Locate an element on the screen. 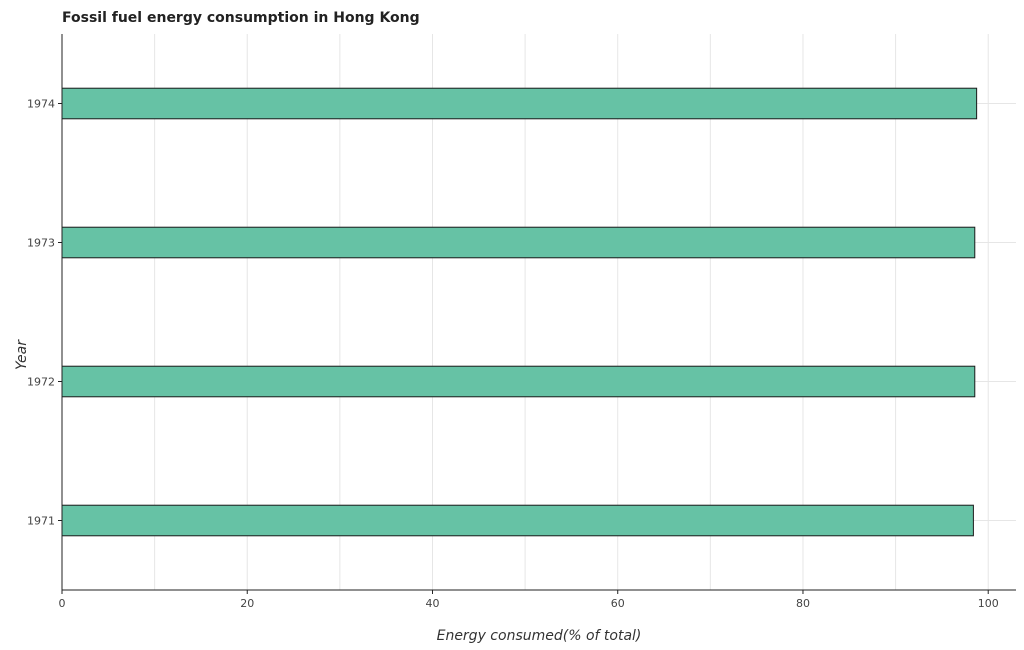  x-tick-label: 40 is located at coordinates (432, 603).